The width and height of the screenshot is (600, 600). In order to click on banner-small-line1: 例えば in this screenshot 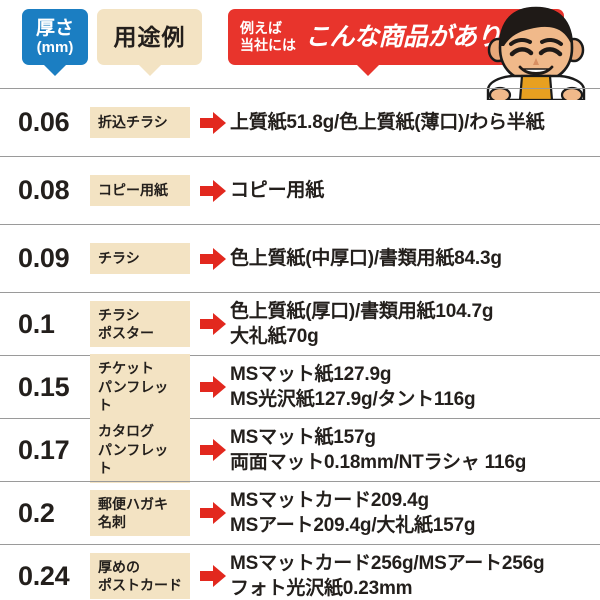, I will do `click(261, 28)`.